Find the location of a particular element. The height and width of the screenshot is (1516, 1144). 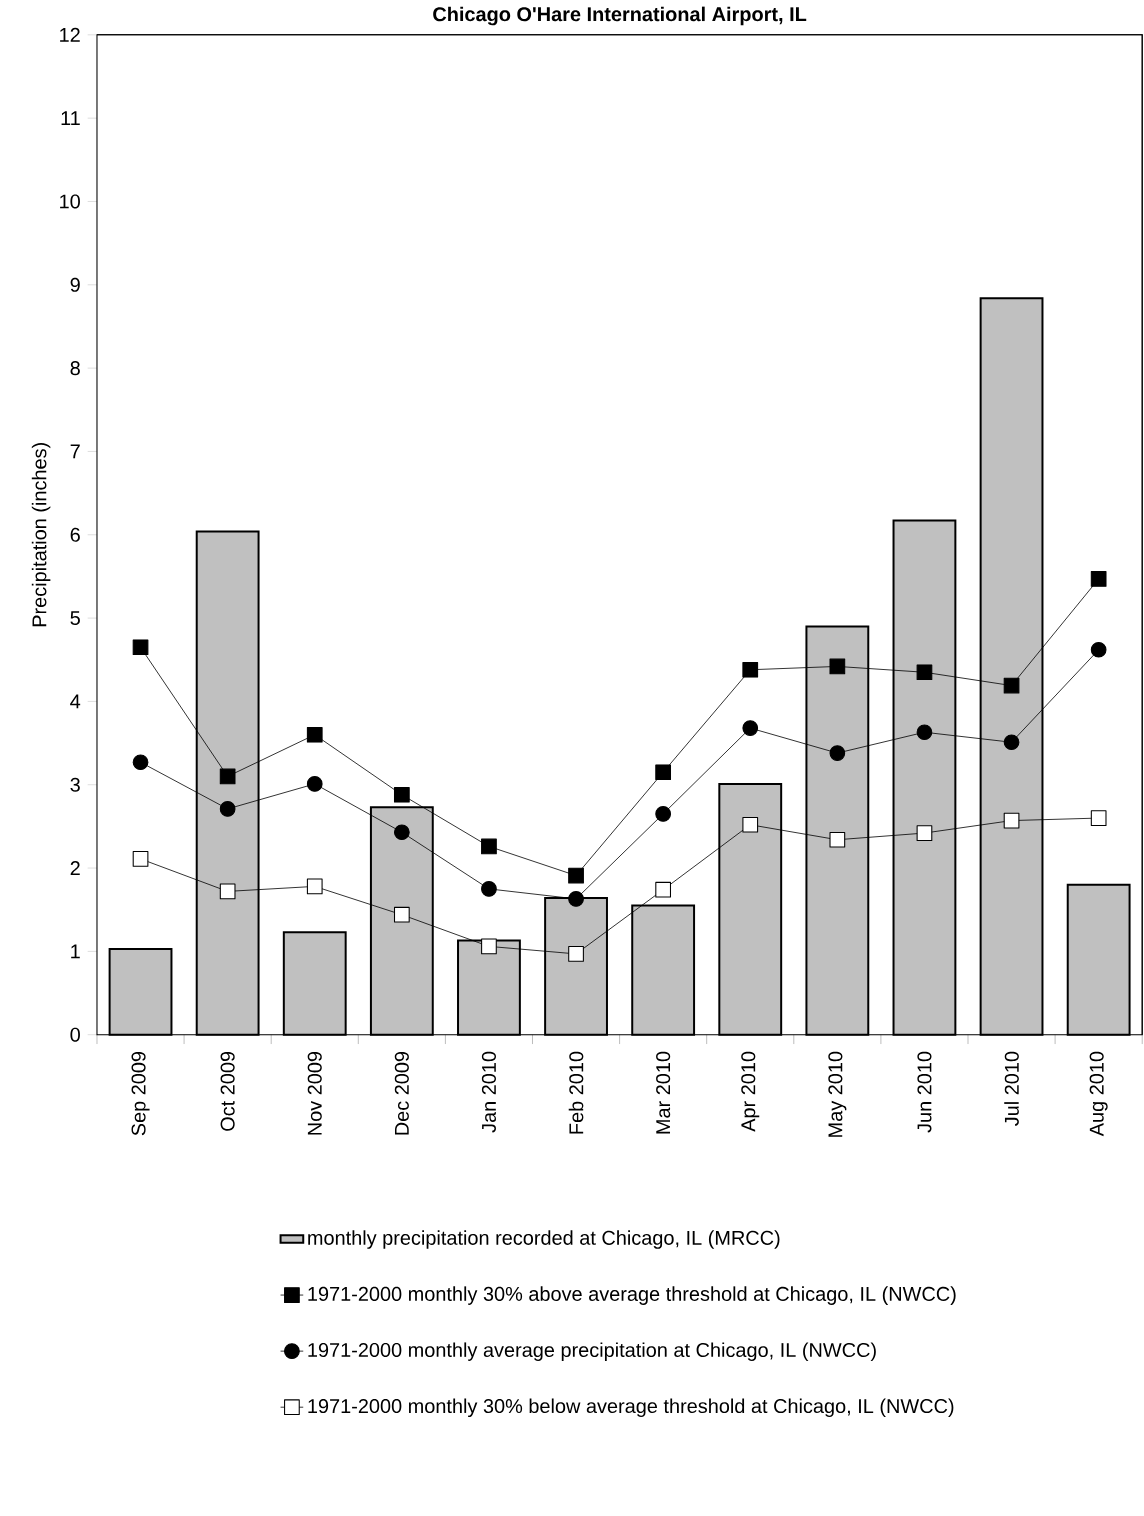

legend-label: 1971-2000 monthly 30% above average threshold at Chicago, IL (NWCC) is located at coordinates (632, 1295).